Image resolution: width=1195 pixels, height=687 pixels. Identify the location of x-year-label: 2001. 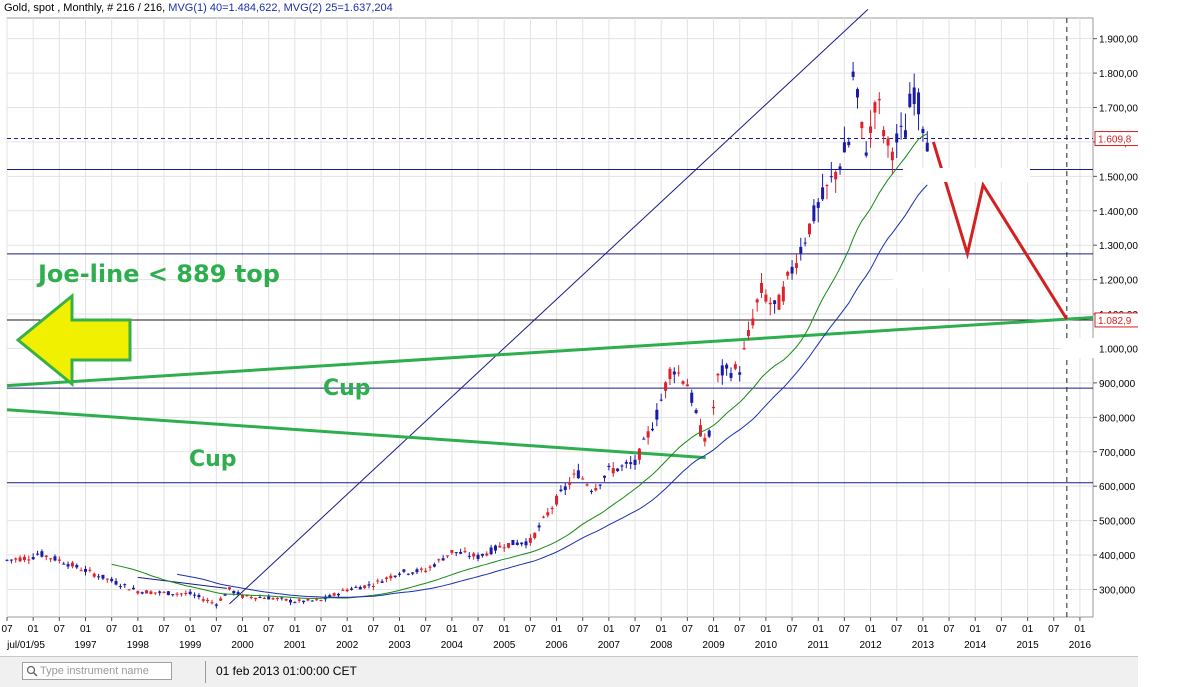
(295, 645).